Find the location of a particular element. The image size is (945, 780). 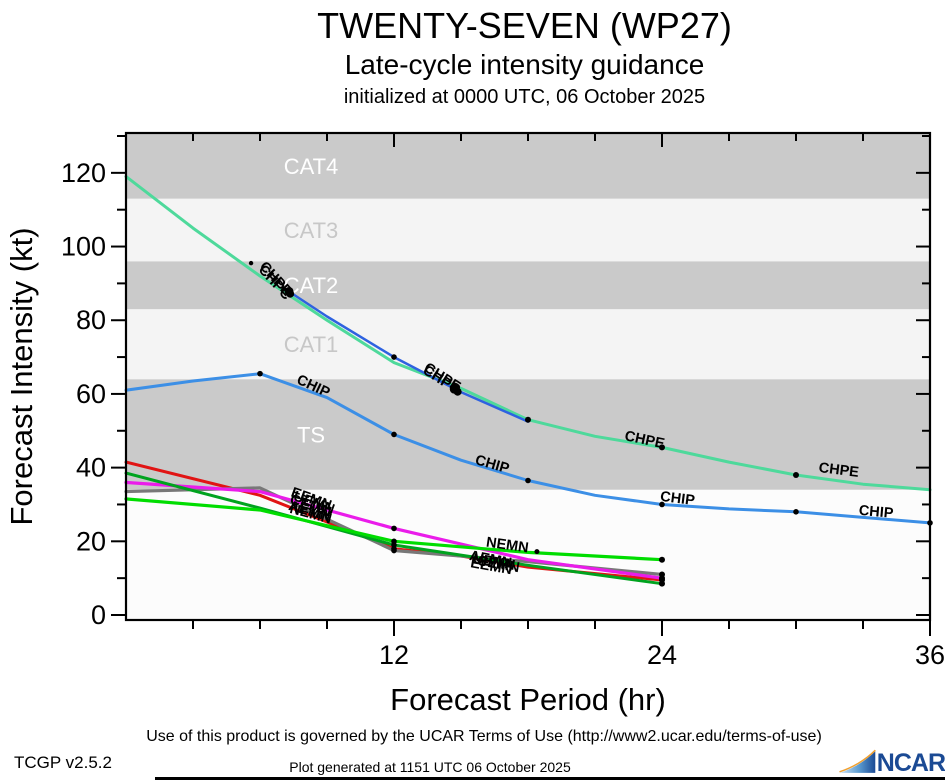

line-label-CEMN: CEMN is located at coordinates (498, 564).